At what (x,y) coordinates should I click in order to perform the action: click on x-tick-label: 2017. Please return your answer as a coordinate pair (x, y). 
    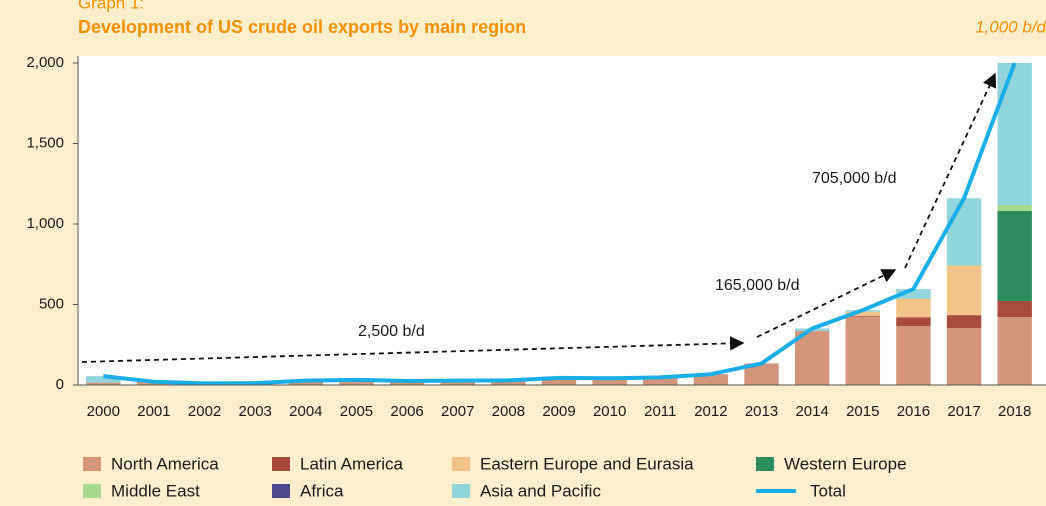
    Looking at the image, I should click on (963, 411).